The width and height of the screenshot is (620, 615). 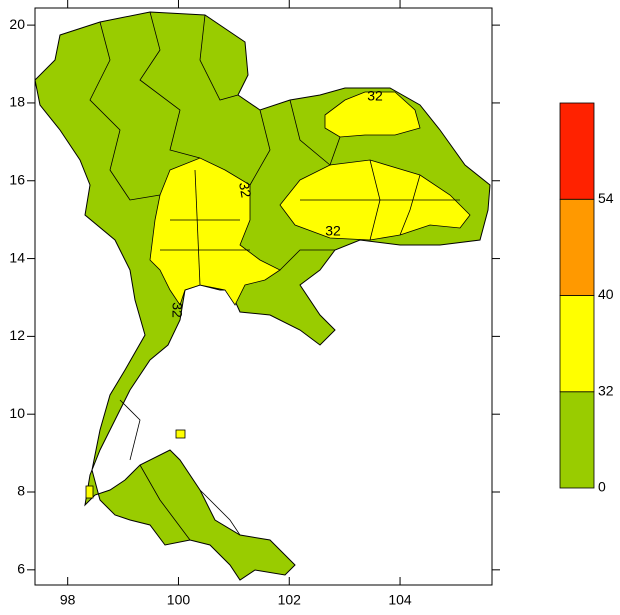 What do you see at coordinates (602, 487) in the screenshot?
I see `colorbar-label: 0` at bounding box center [602, 487].